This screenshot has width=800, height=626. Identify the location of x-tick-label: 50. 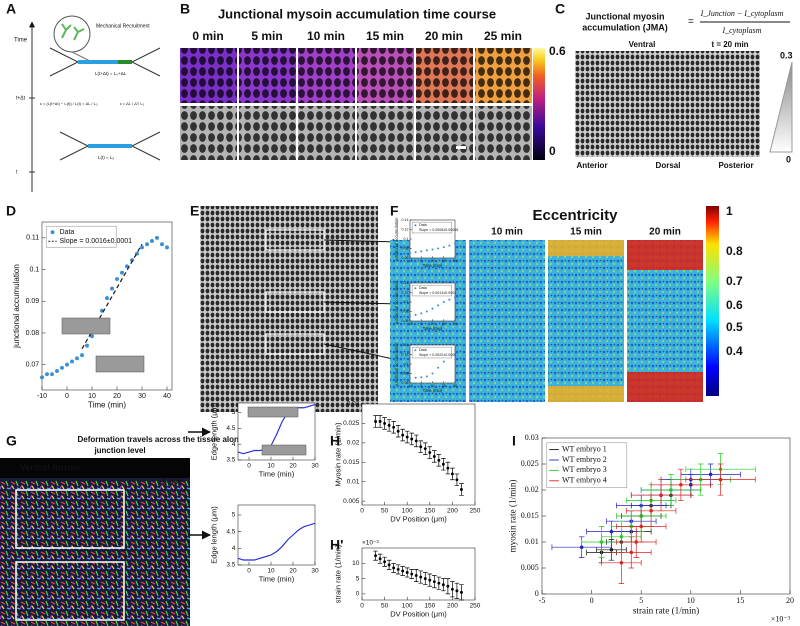
(385, 606).